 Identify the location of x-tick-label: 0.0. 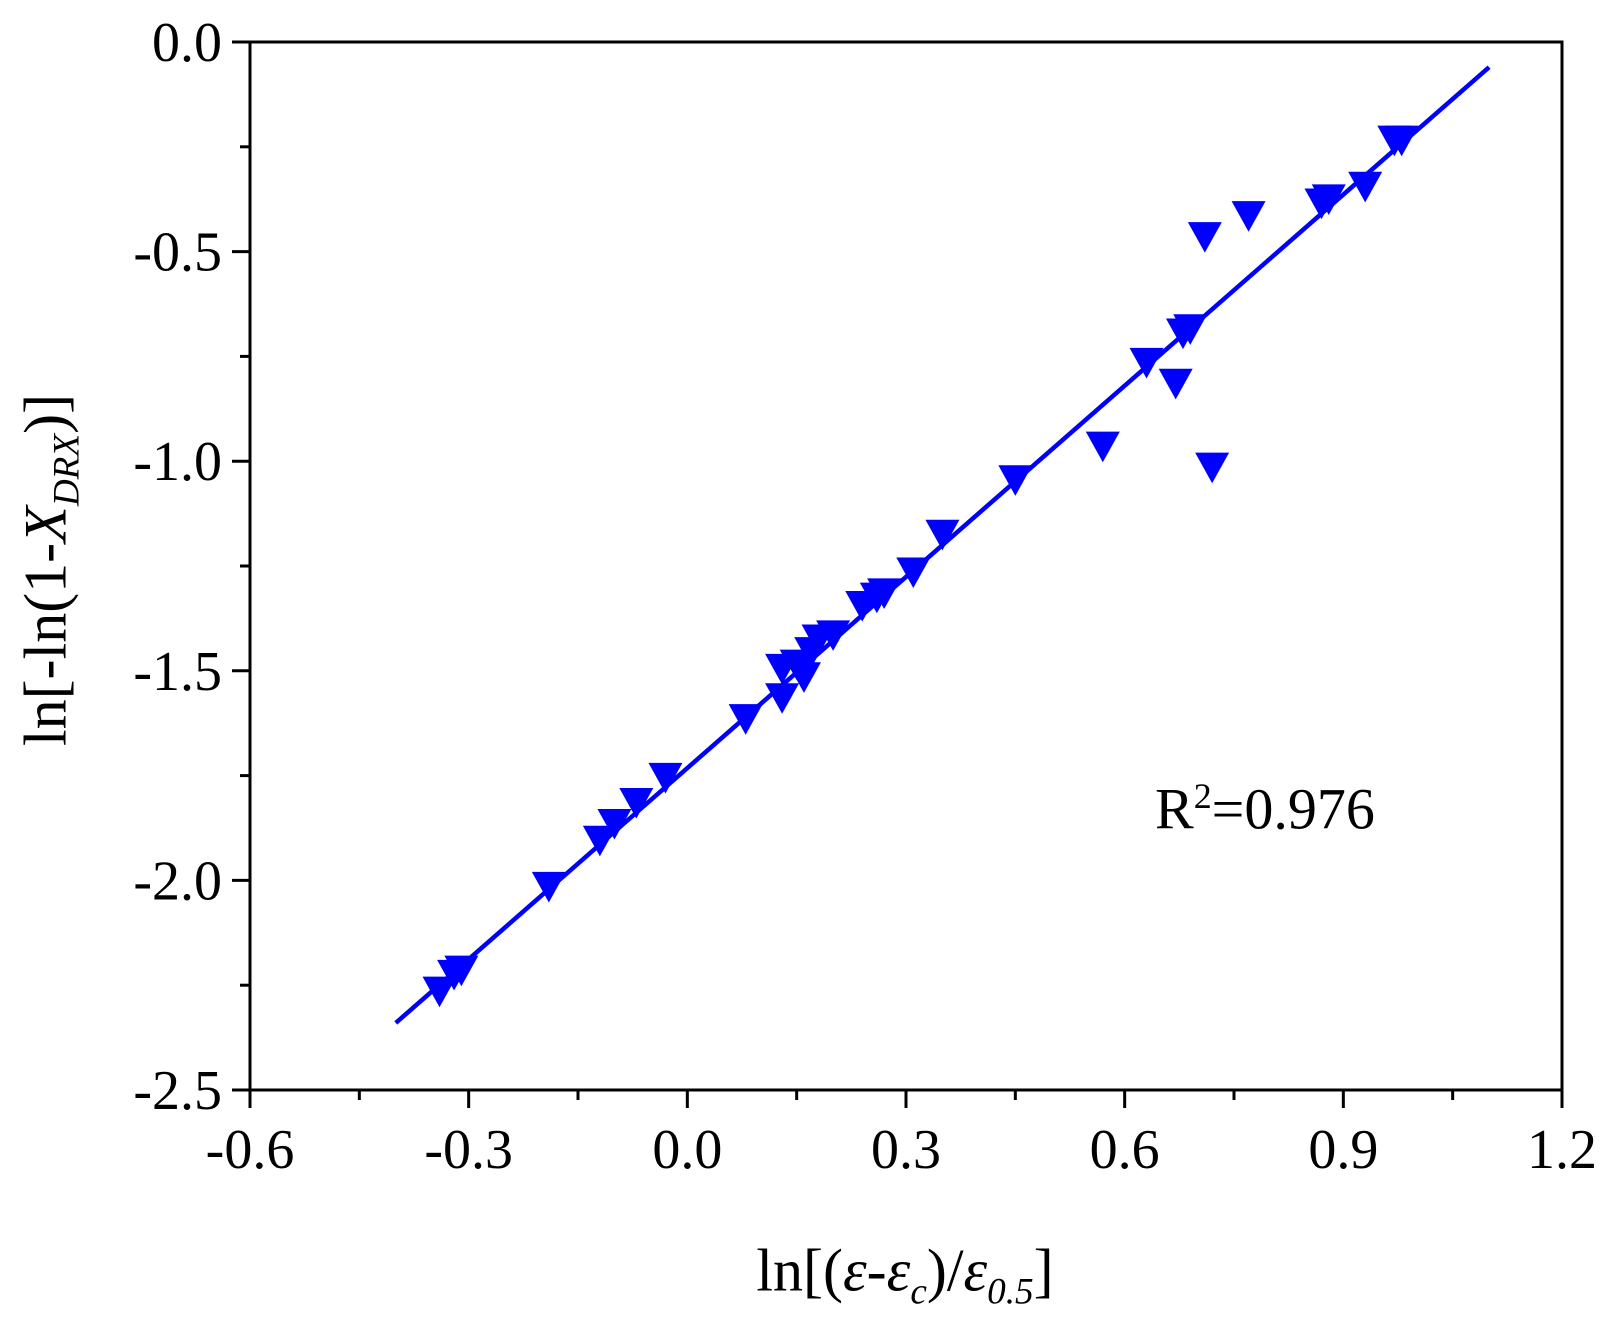
(687, 1150).